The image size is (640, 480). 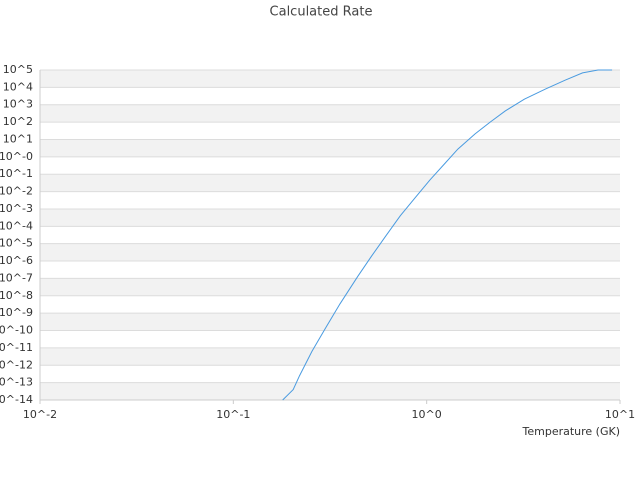 What do you see at coordinates (18, 86) in the screenshot?
I see `y-tick-label: 10^4` at bounding box center [18, 86].